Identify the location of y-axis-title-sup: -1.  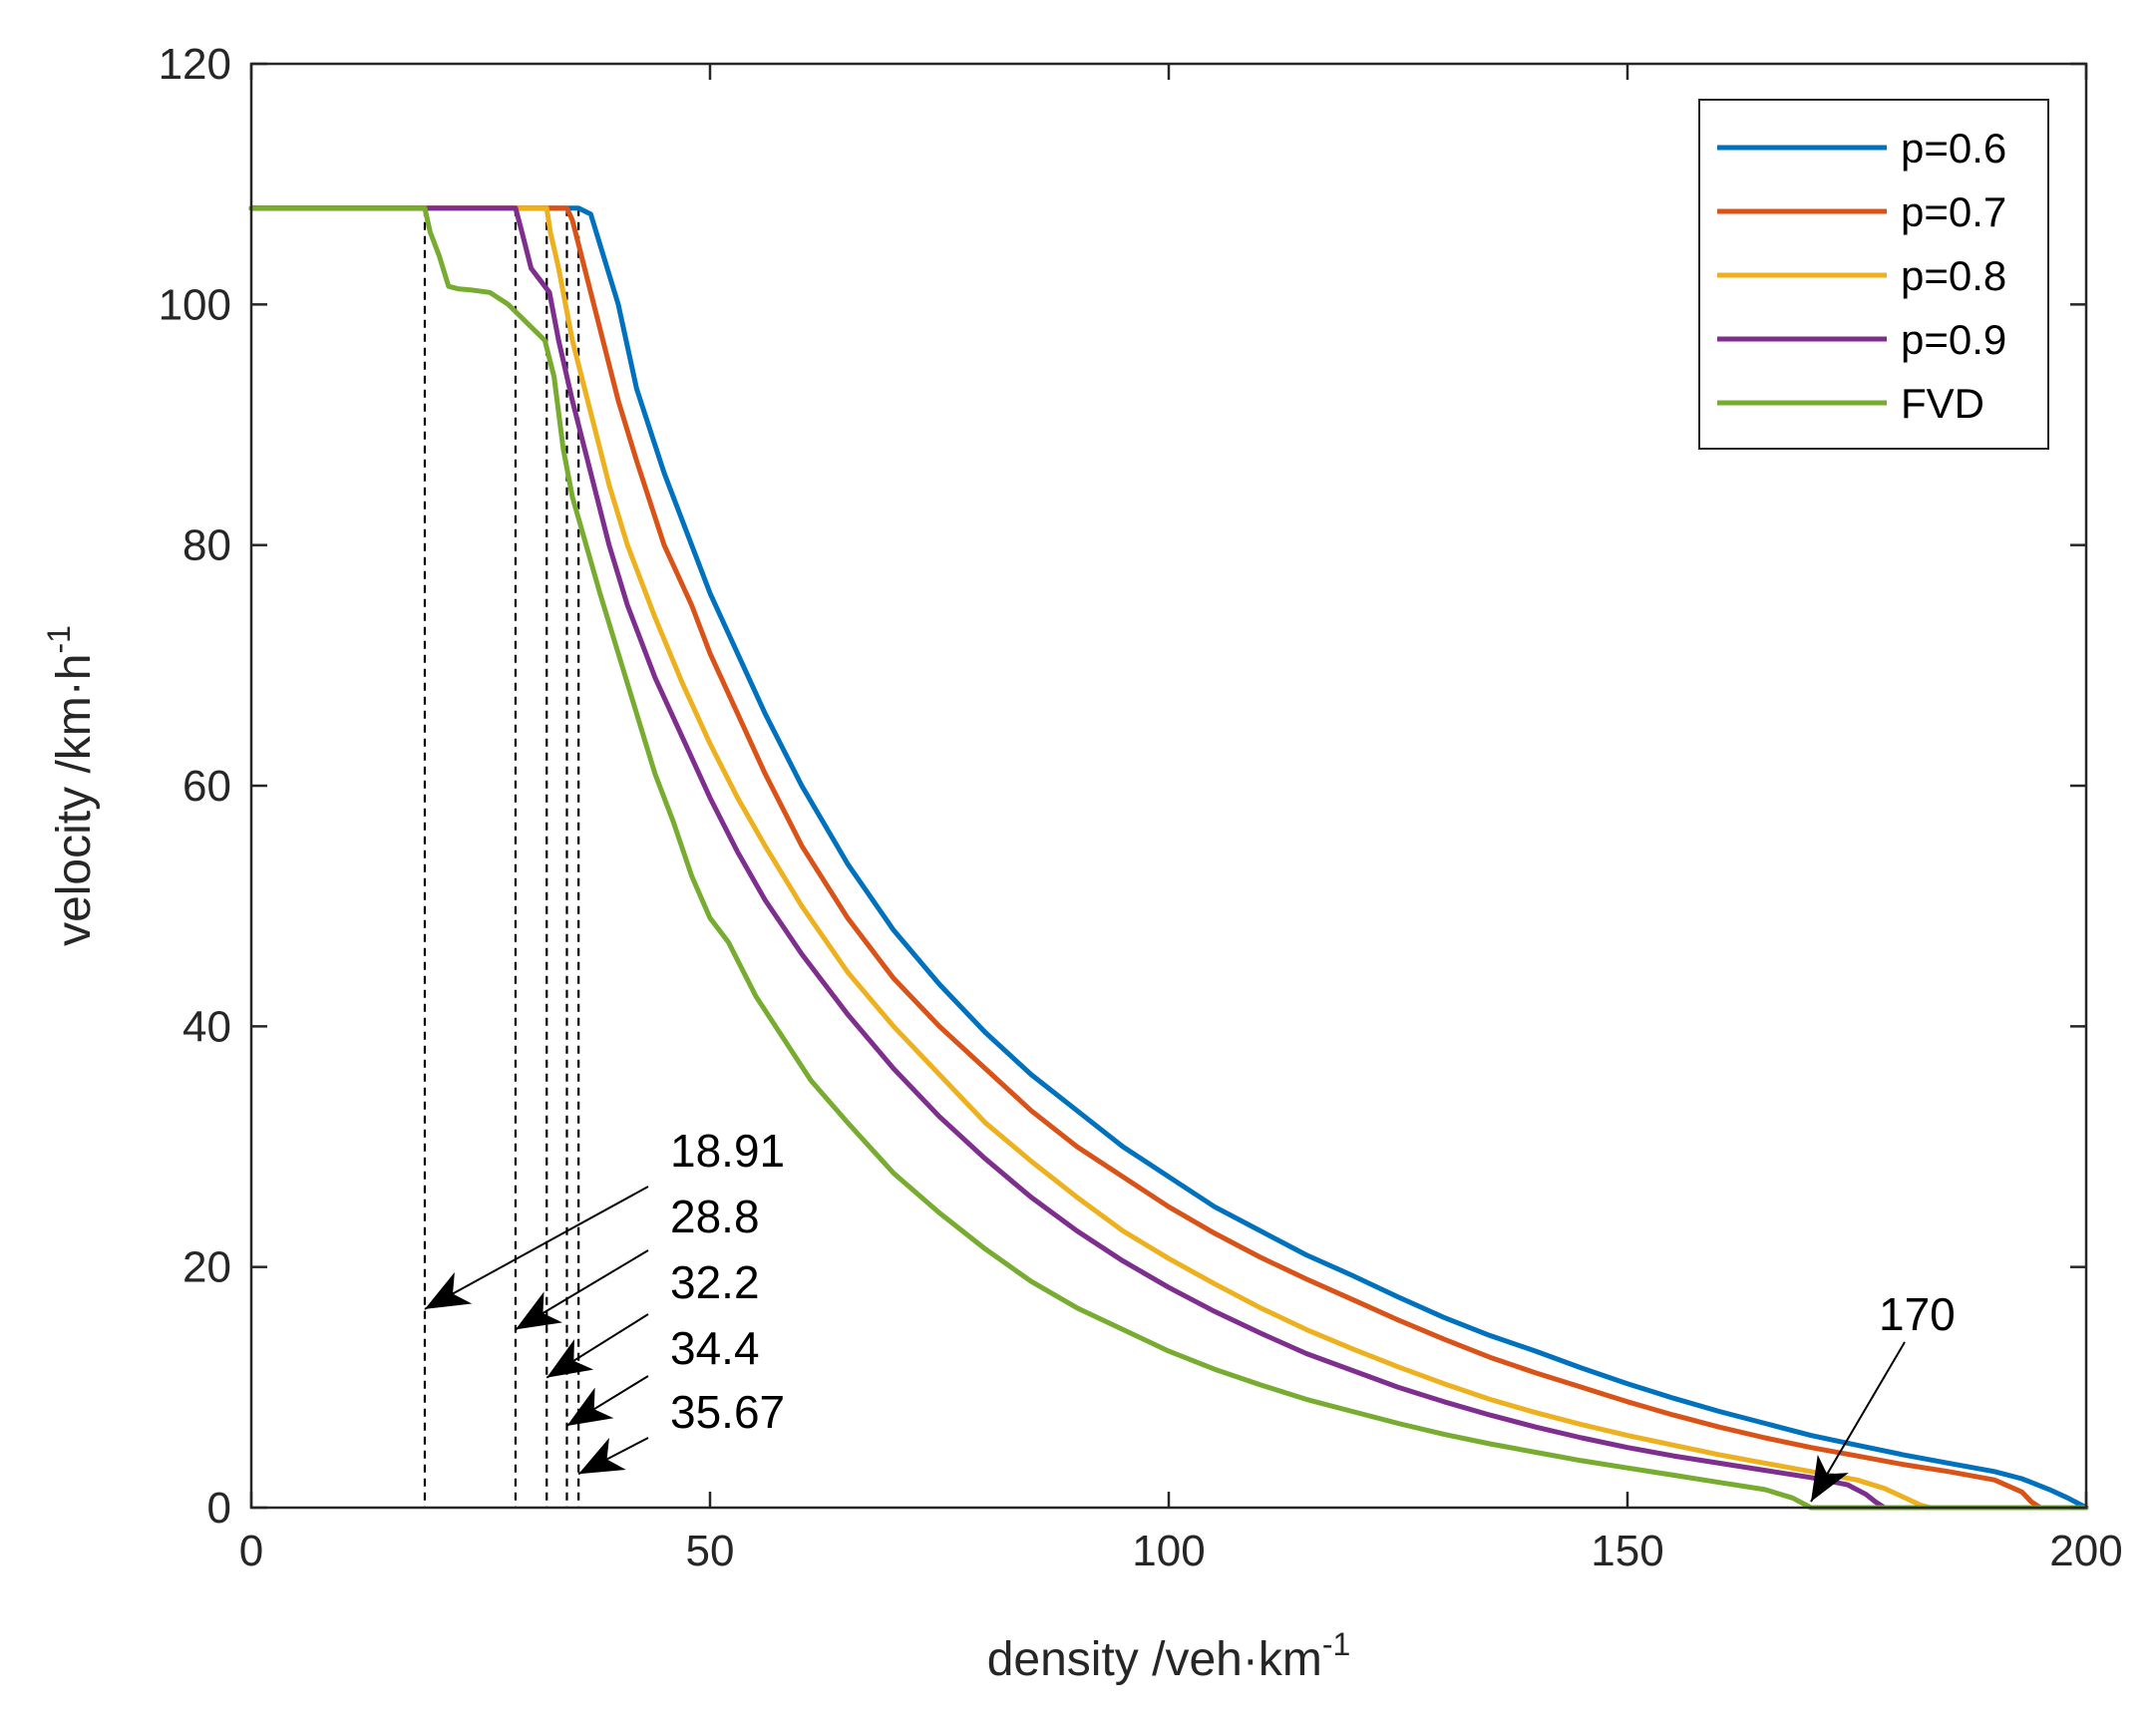
(59, 639).